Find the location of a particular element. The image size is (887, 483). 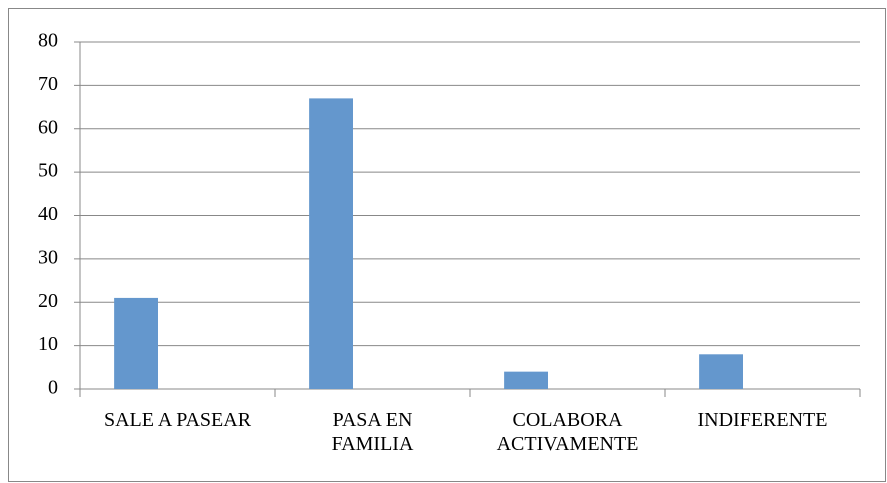

x-tick-label: INDIFERENTE is located at coordinates (762, 420).